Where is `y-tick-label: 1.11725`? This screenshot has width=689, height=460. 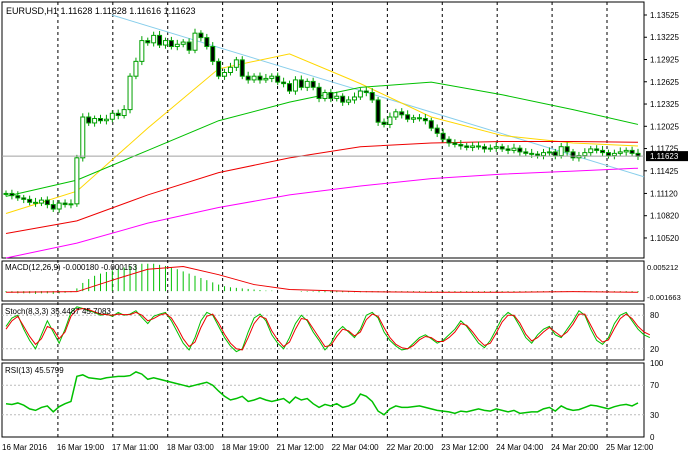
y-tick-label: 1.11725 is located at coordinates (664, 149).